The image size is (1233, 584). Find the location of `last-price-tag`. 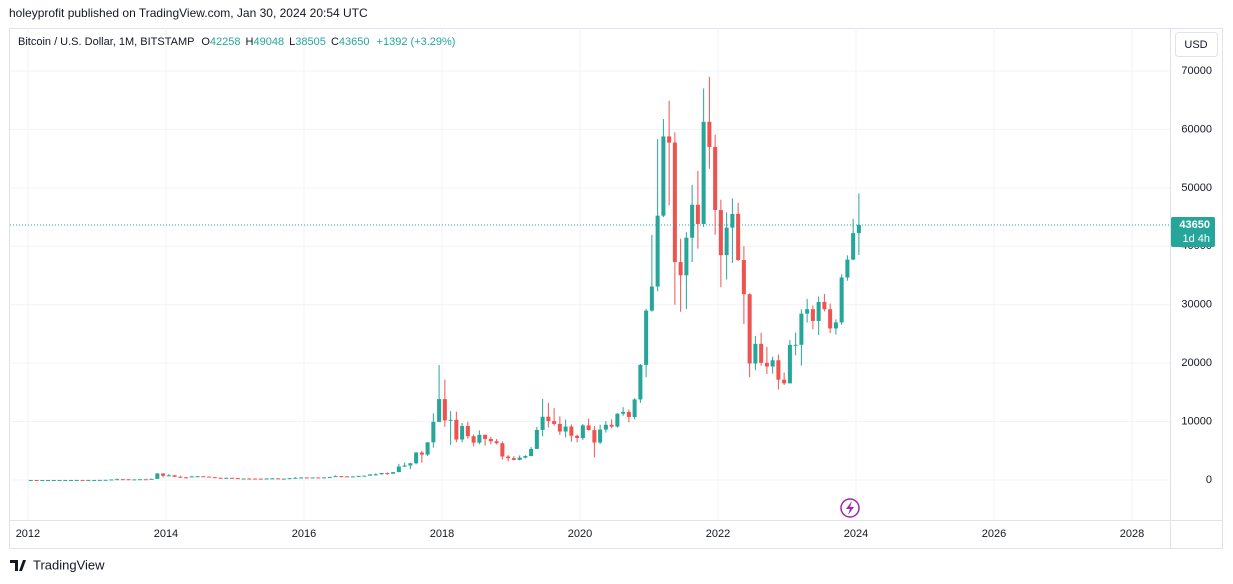

last-price-tag is located at coordinates (1193, 231).